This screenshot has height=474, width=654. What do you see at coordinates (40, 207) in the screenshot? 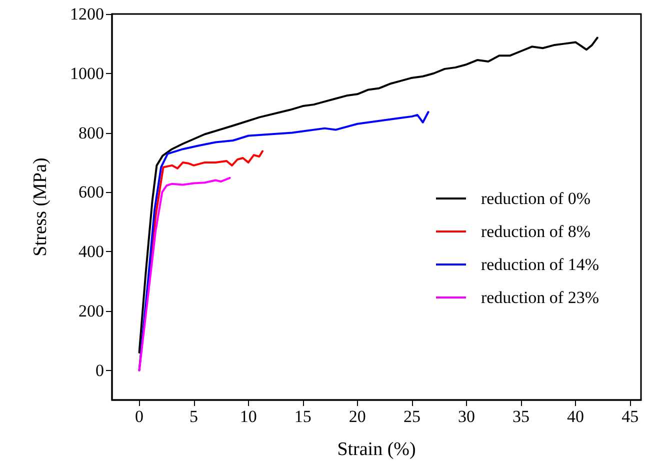
I see `y-axis-title: Stress (MPa)` at bounding box center [40, 207].